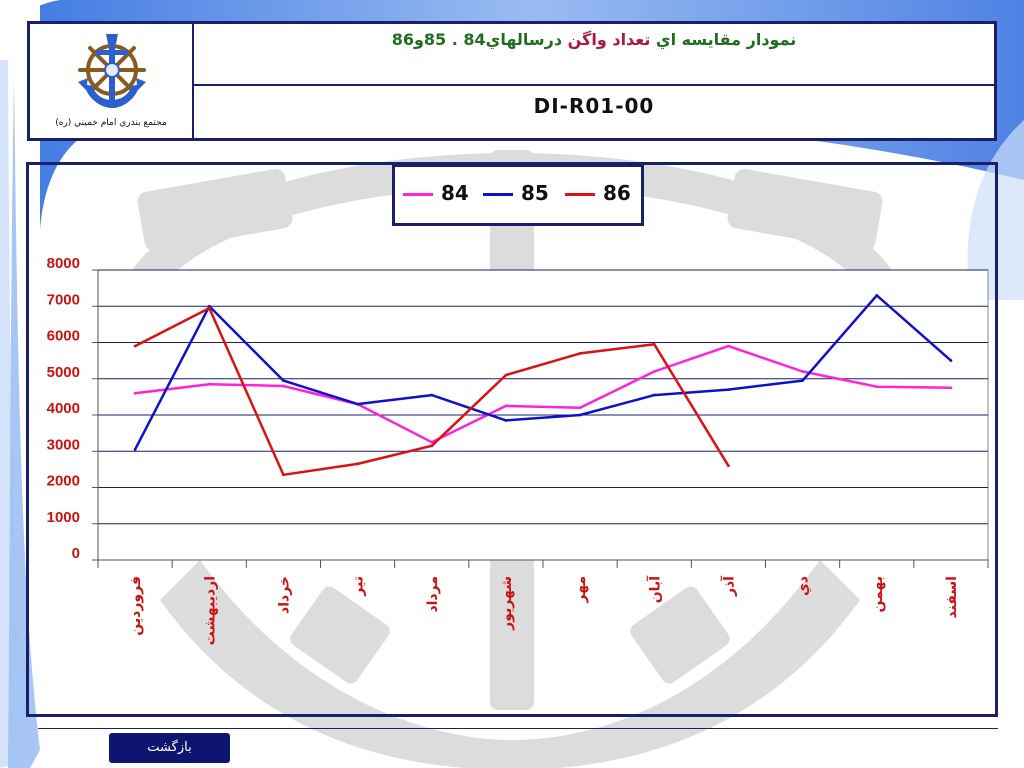  What do you see at coordinates (63, 481) in the screenshot?
I see `y-tick-label: 2000` at bounding box center [63, 481].